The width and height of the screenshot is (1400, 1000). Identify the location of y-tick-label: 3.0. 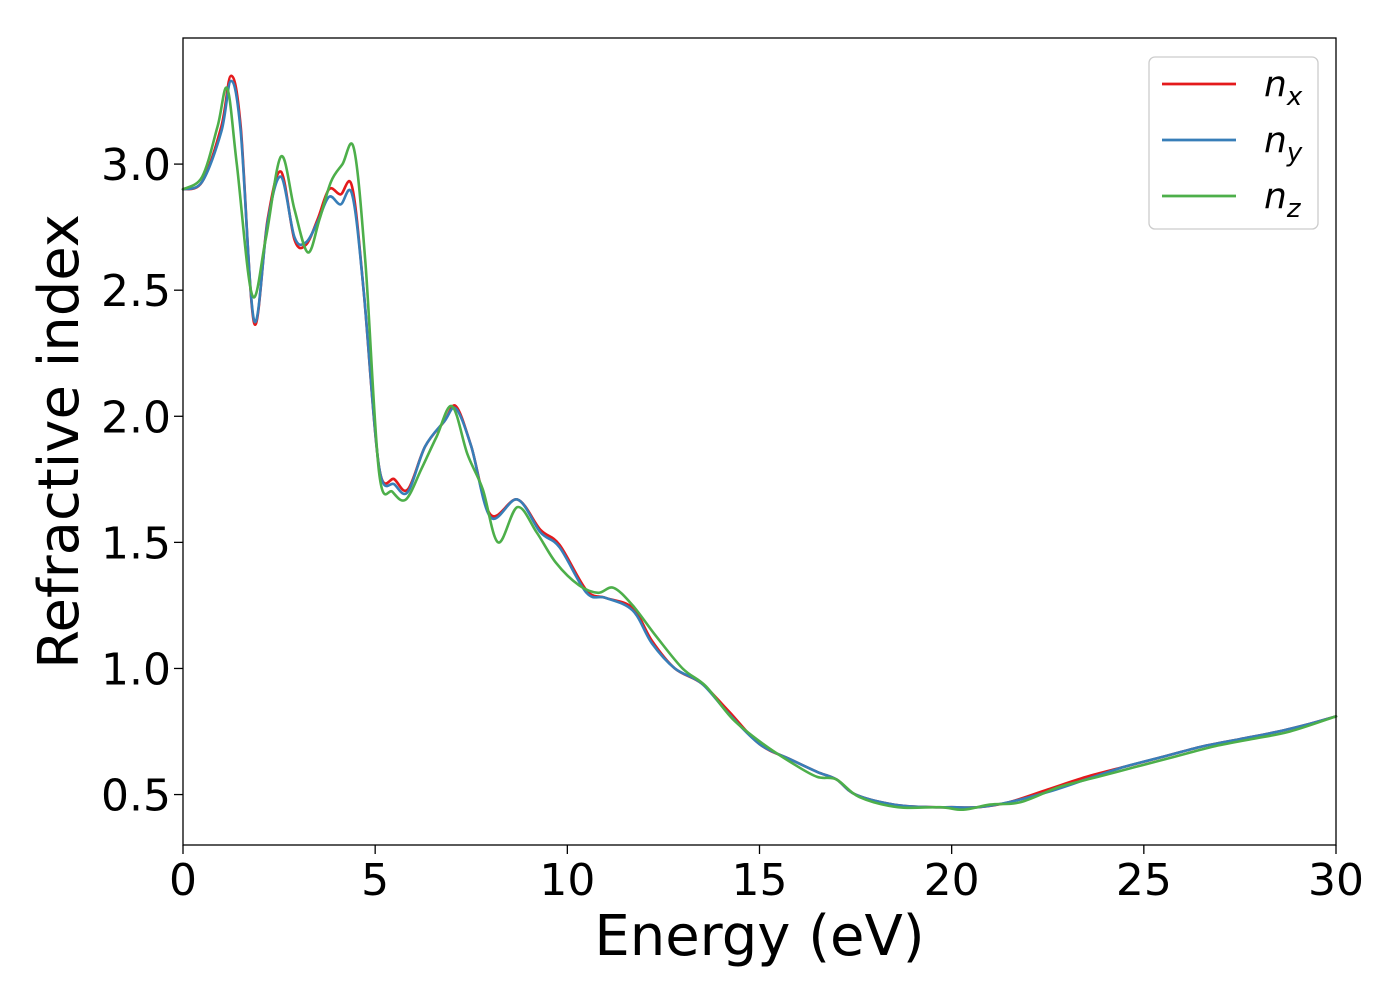
(136, 165).